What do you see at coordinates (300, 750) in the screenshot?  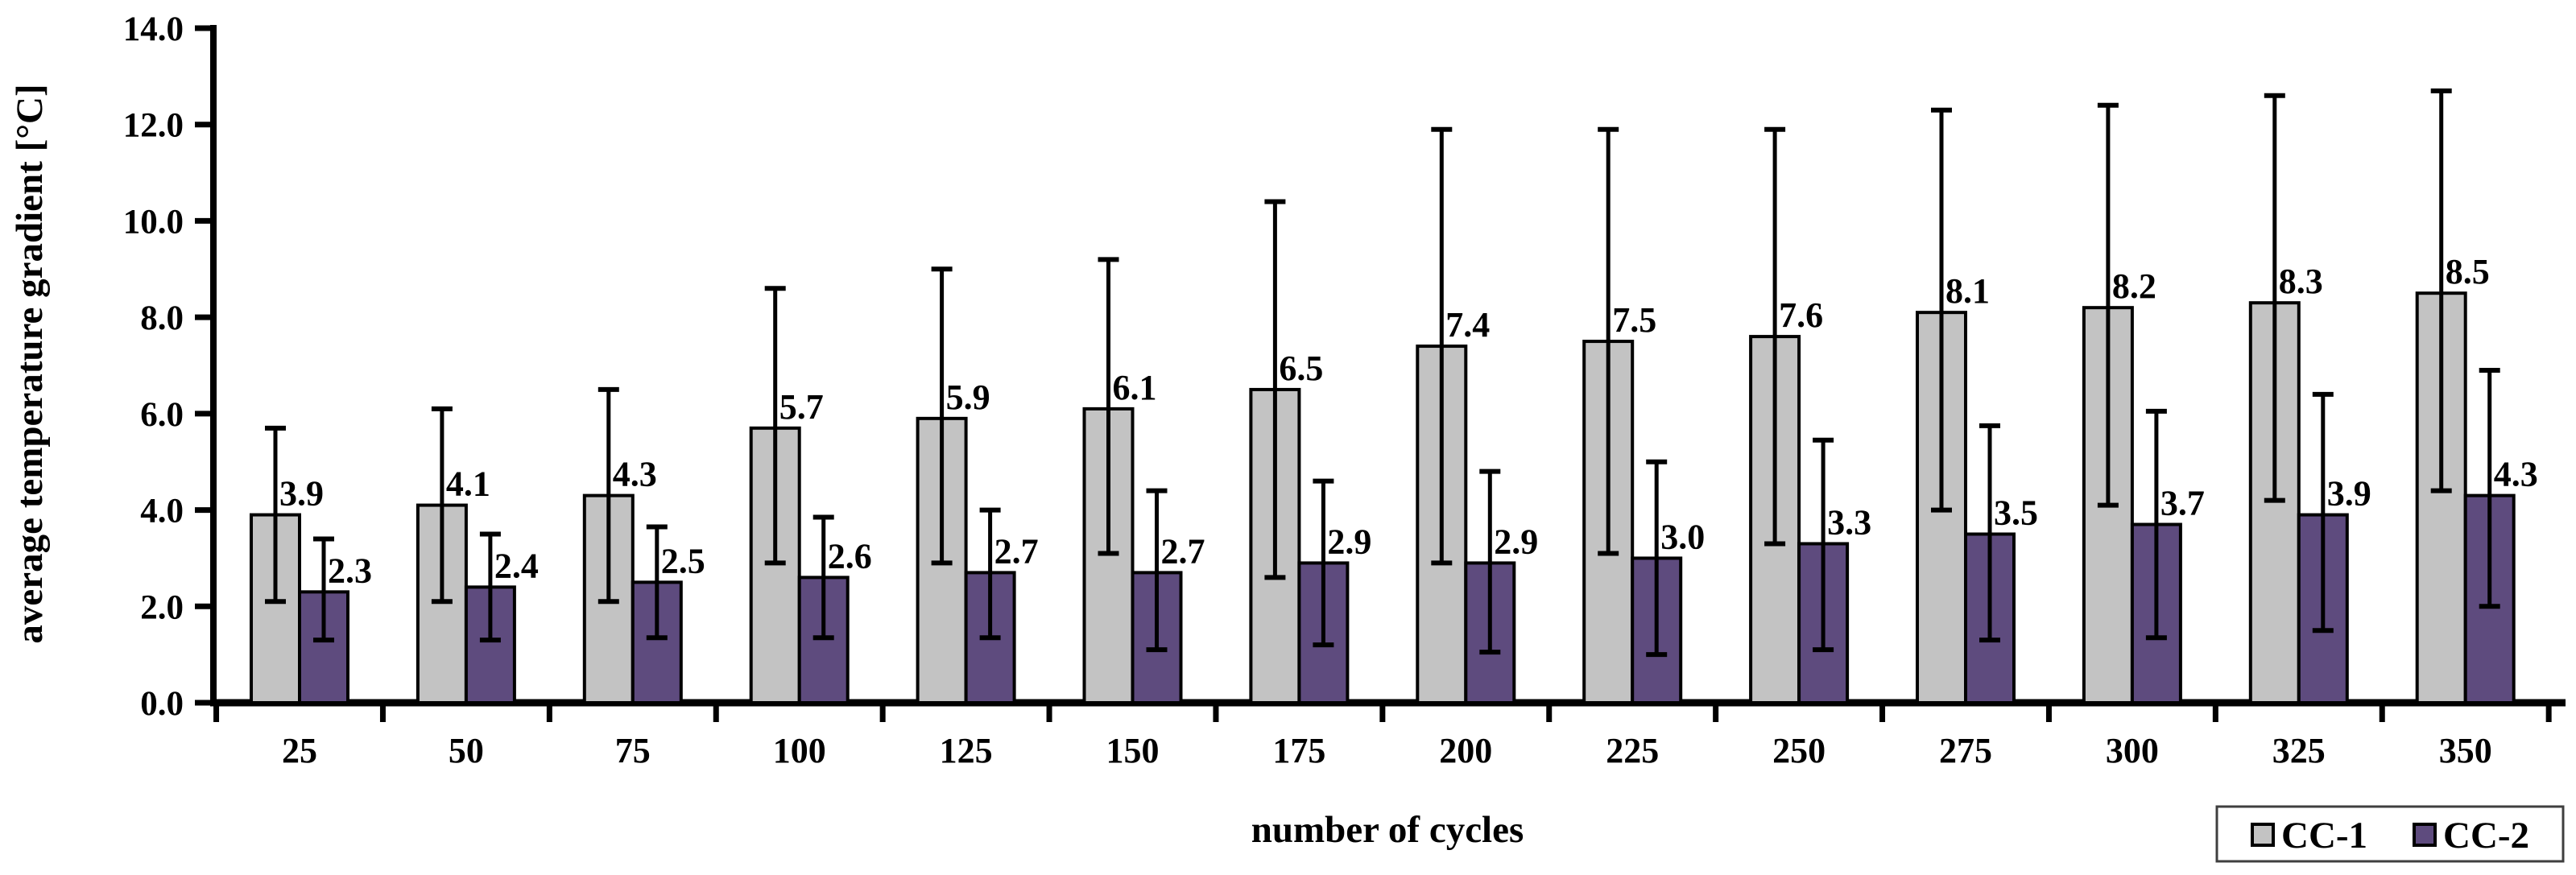 I see `x-category-label: 25` at bounding box center [300, 750].